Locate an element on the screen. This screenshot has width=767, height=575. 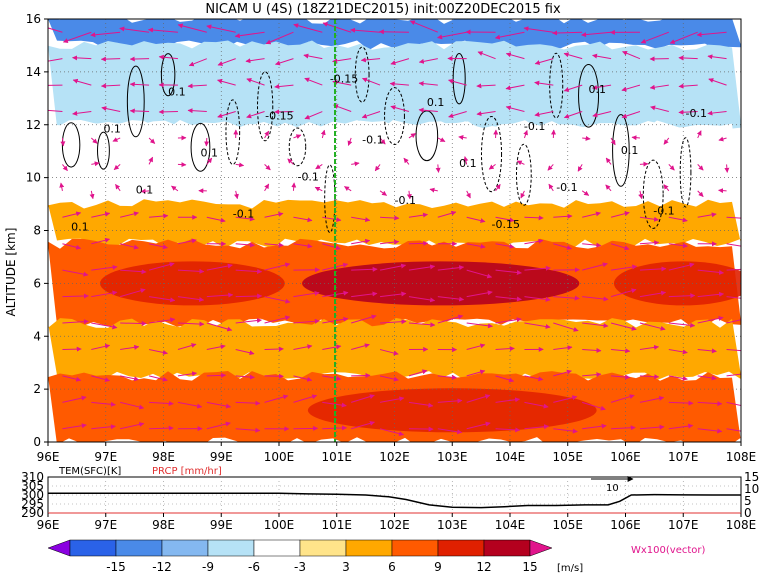
x-tick-label: 108E is located at coordinates (741, 525).